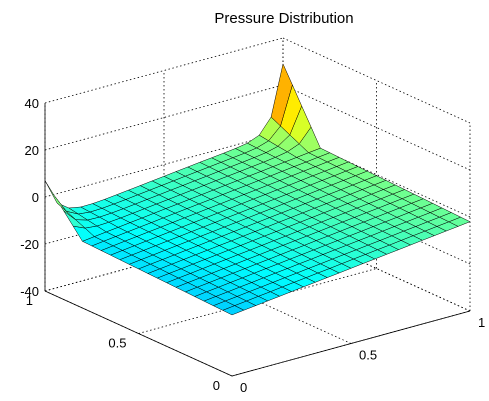  What do you see at coordinates (216, 385) in the screenshot?
I see `y-tick-label: 0` at bounding box center [216, 385].